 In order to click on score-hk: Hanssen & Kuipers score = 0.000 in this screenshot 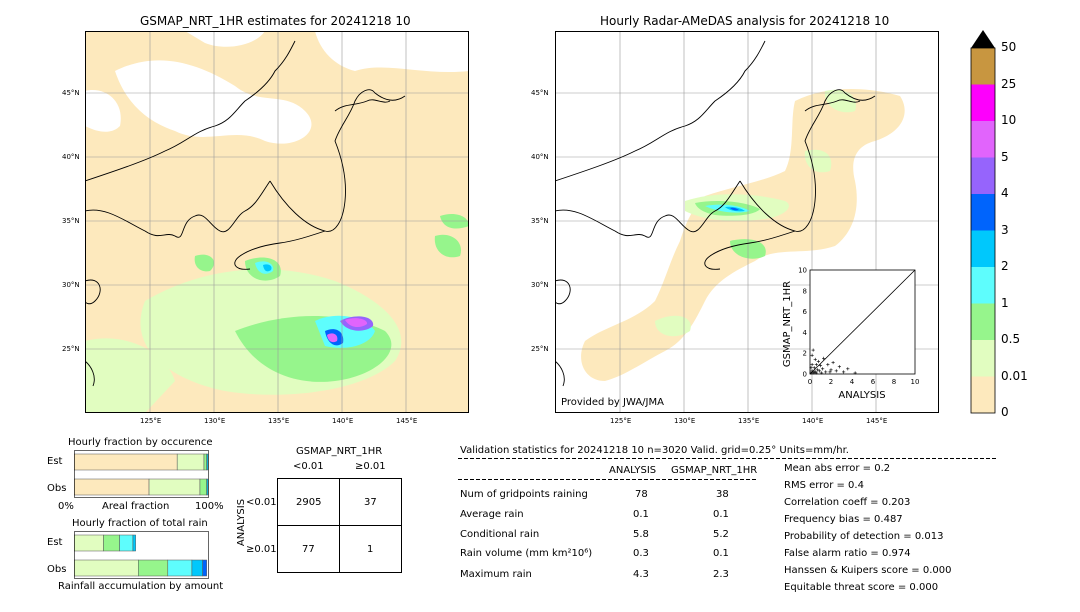, I will do `click(868, 570)`.